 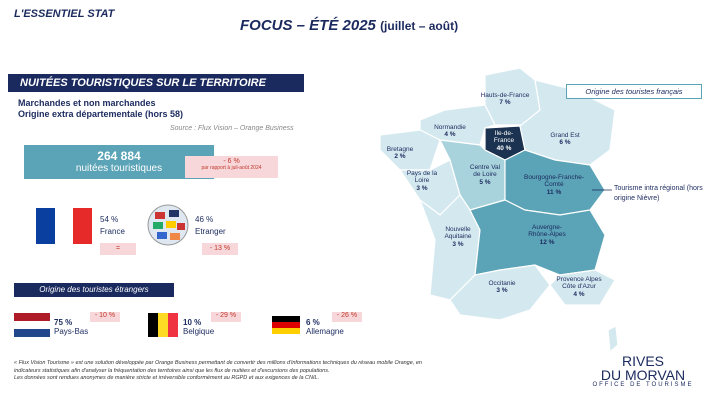 I want to click on country: 10 % Belgique, so click(x=198, y=327).